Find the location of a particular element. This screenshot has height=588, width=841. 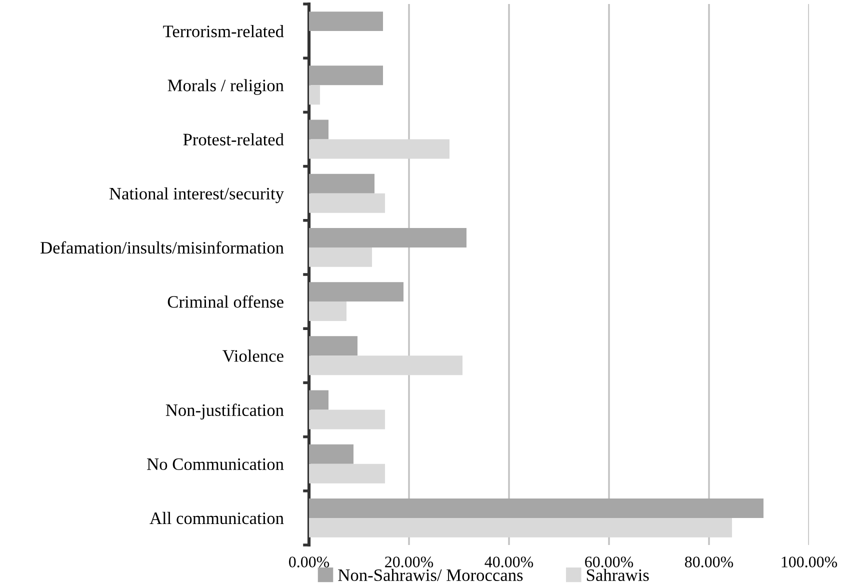

legend-label: Sahrawis is located at coordinates (617, 575).